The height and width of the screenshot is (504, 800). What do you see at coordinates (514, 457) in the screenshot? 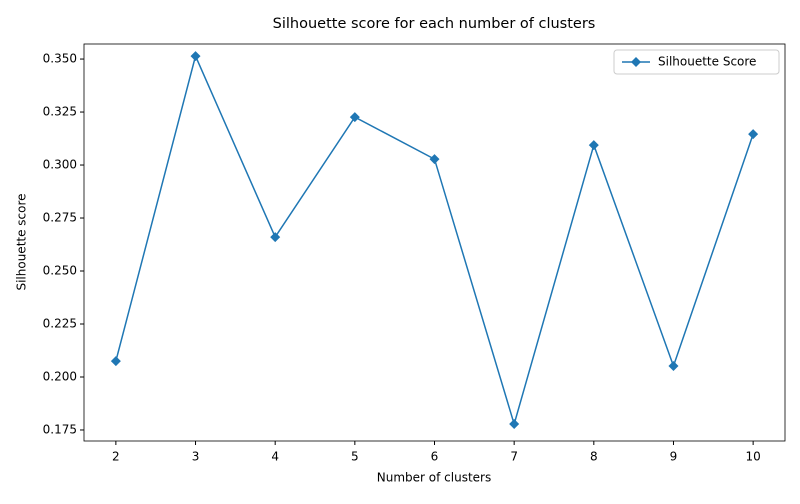
I see `x-tick-label: 7` at bounding box center [514, 457].